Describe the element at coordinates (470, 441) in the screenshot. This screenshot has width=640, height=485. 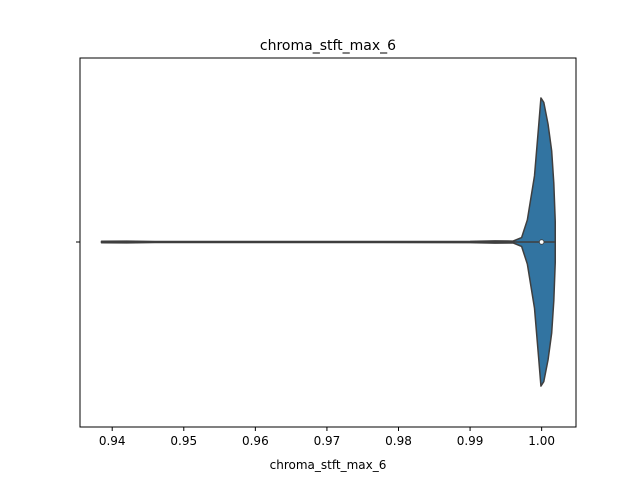
I see `x-tick-label: 0.99` at that location.